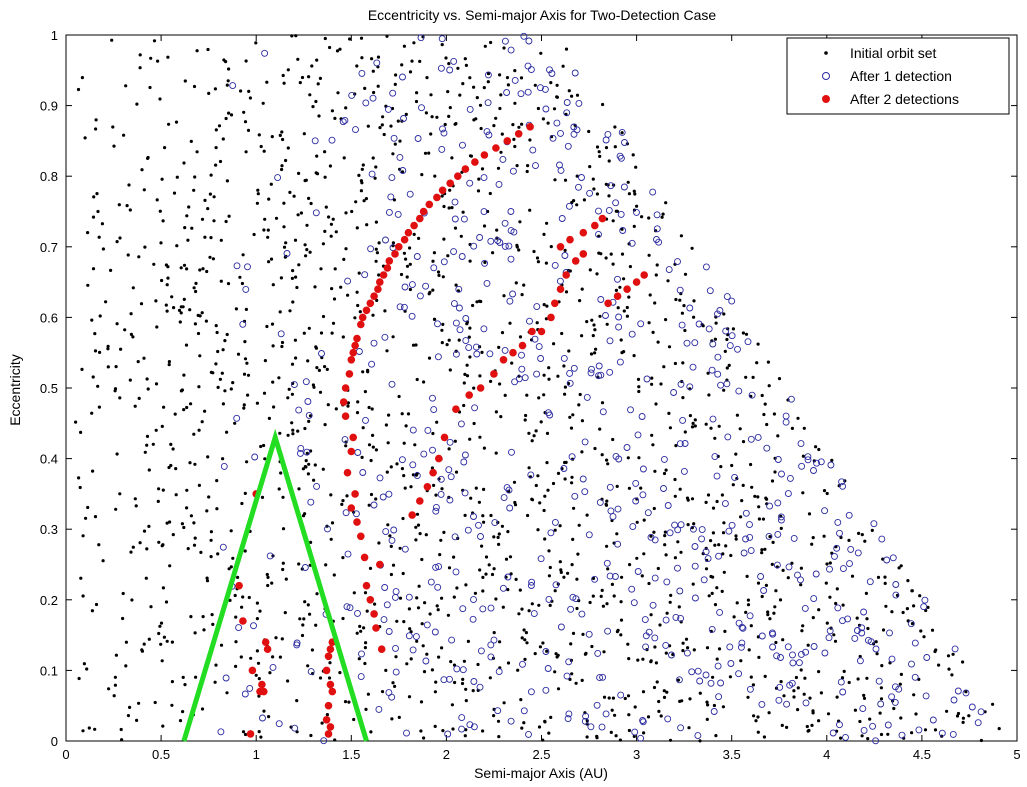 This screenshot has width=1027, height=787. Describe the element at coordinates (49, 529) in the screenshot. I see `y-tick-label: 0.3` at that location.